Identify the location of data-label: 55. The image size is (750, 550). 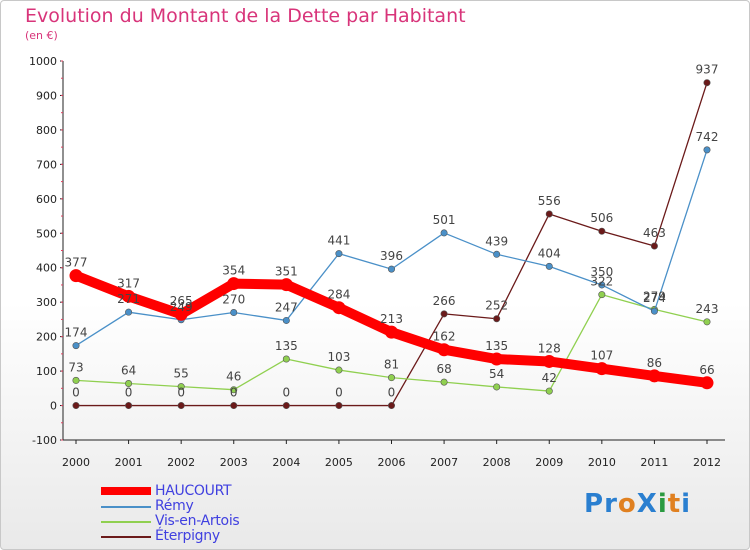
(181, 374).